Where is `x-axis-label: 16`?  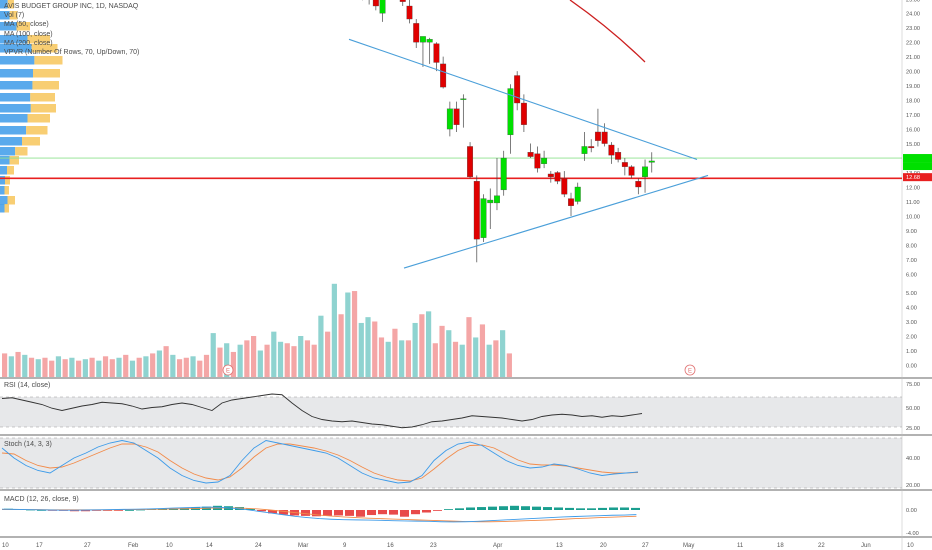
x-axis-label: 16 is located at coordinates (390, 546).